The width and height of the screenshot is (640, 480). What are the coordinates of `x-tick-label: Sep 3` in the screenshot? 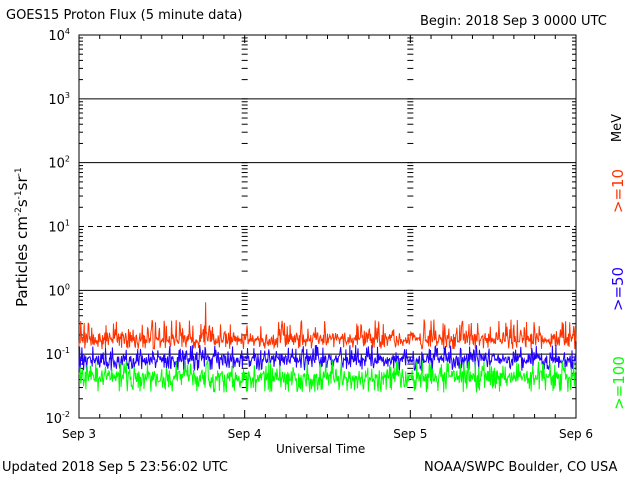 It's located at (79, 434).